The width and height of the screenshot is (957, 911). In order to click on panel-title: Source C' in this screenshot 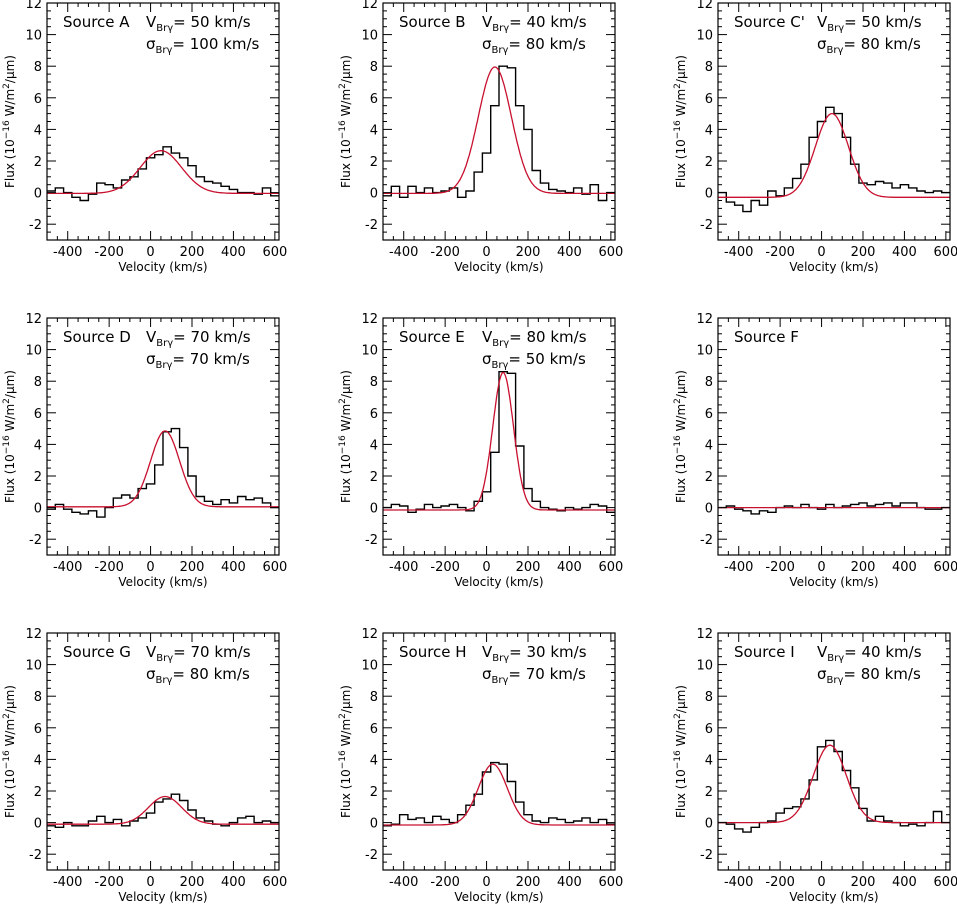, I will do `click(769, 22)`.